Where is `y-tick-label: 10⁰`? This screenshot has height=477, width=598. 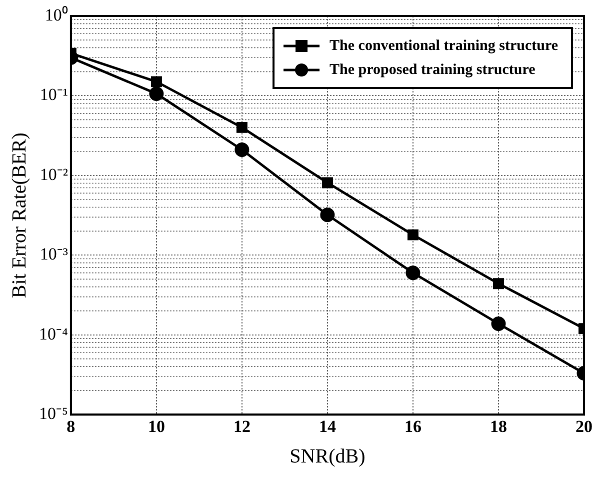
y-tick-label: 10⁰ is located at coordinates (56, 14).